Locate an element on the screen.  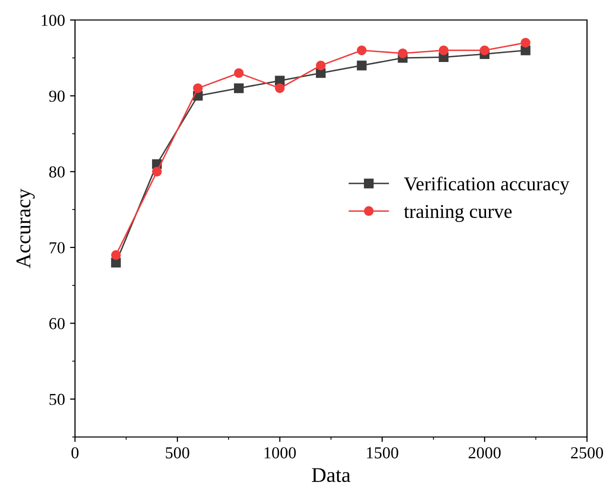
x-tick-label: 500 is located at coordinates (178, 452).